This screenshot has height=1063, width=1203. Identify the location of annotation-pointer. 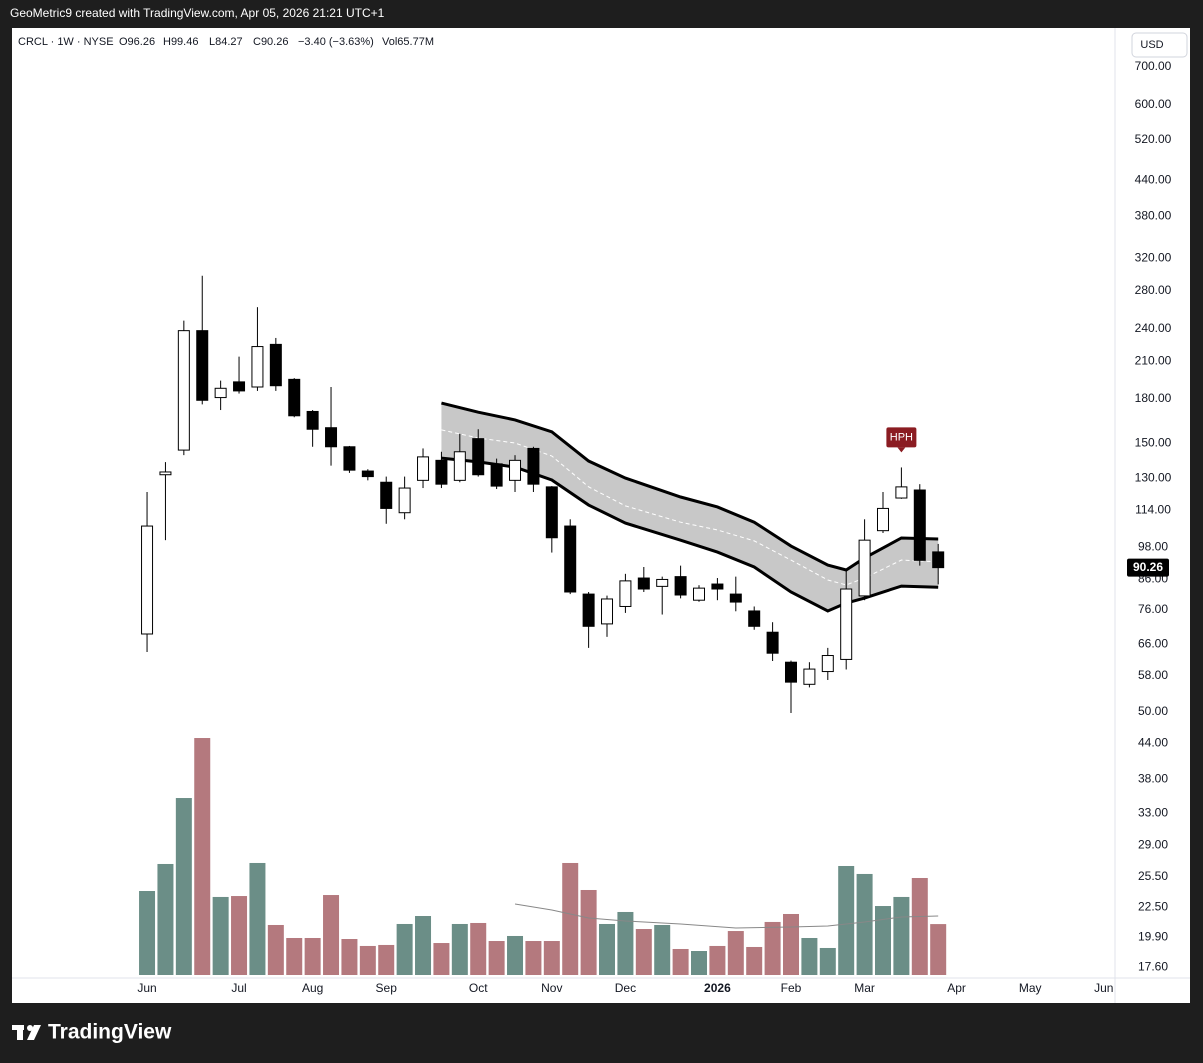
(901, 450).